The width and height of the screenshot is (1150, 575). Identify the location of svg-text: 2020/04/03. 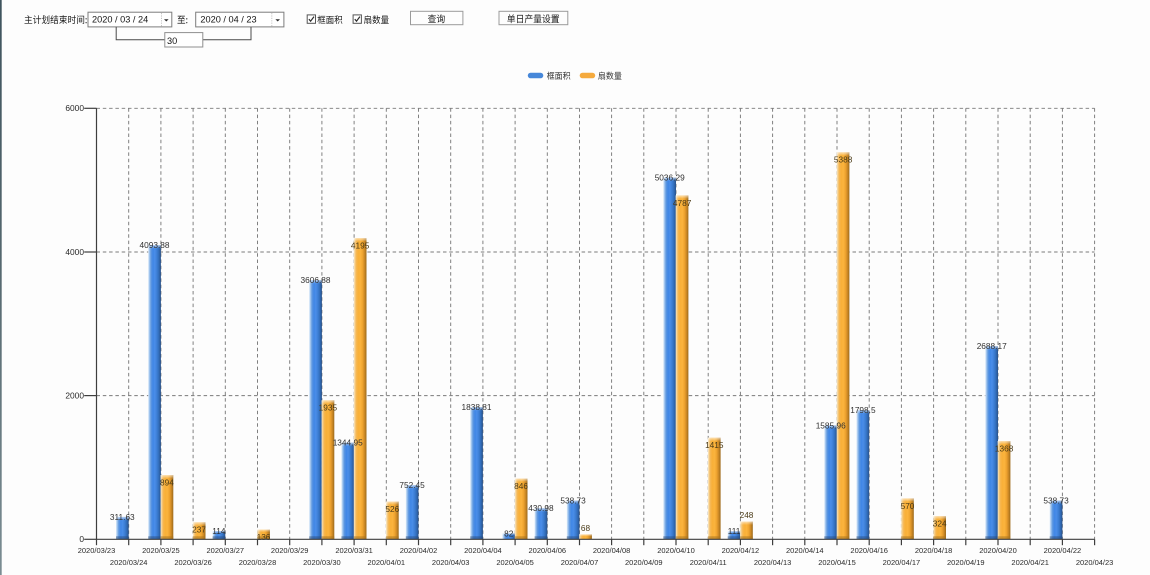
(451, 562).